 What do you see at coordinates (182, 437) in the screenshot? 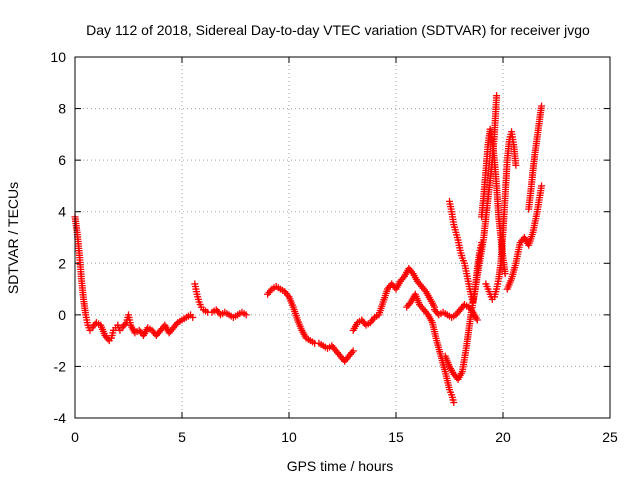
I see `x-tick-label: 5` at bounding box center [182, 437].